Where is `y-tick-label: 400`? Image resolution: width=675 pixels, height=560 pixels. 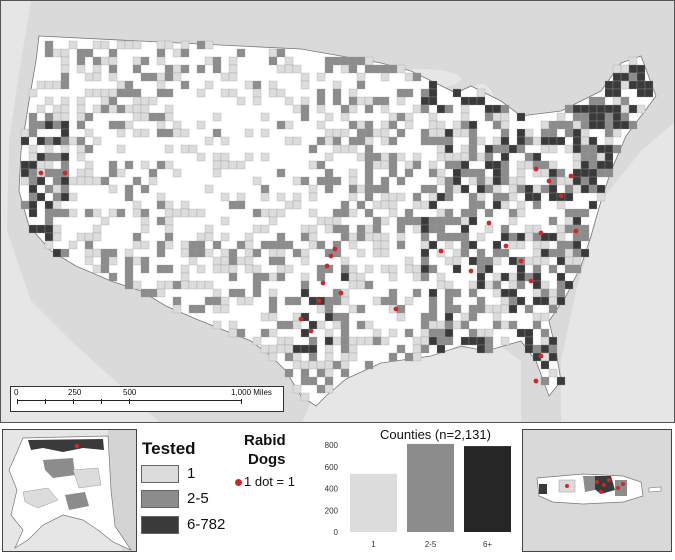
y-tick-label: 400 is located at coordinates (332, 489).